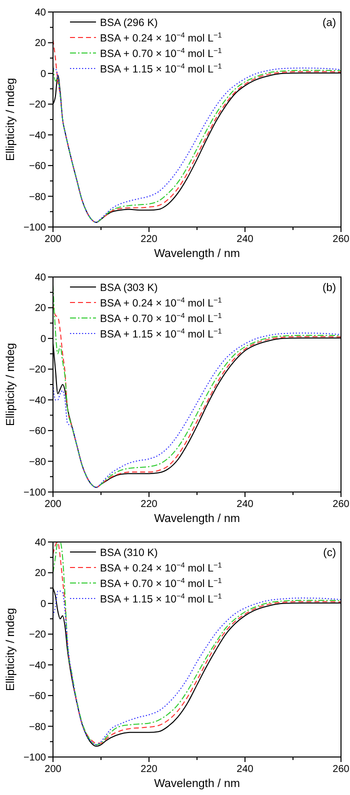 The height and width of the screenshot is (795, 350). Describe the element at coordinates (329, 553) in the screenshot. I see `annotation: (c)` at that location.